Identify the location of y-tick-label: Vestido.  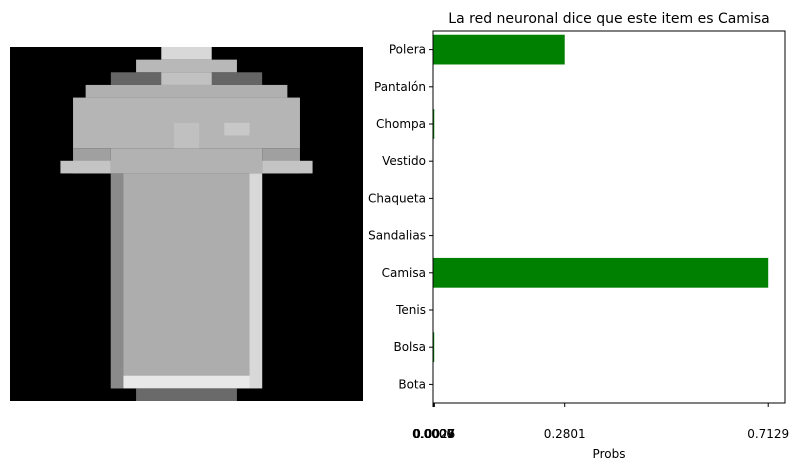
(404, 161).